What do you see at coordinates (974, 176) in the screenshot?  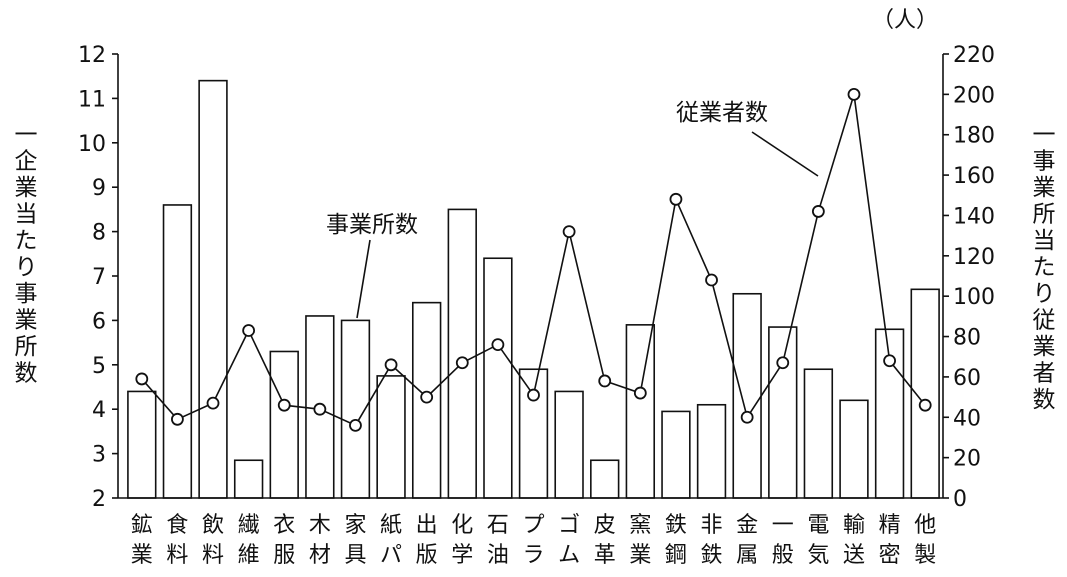 I see `right-tick-label: 160` at bounding box center [974, 176].